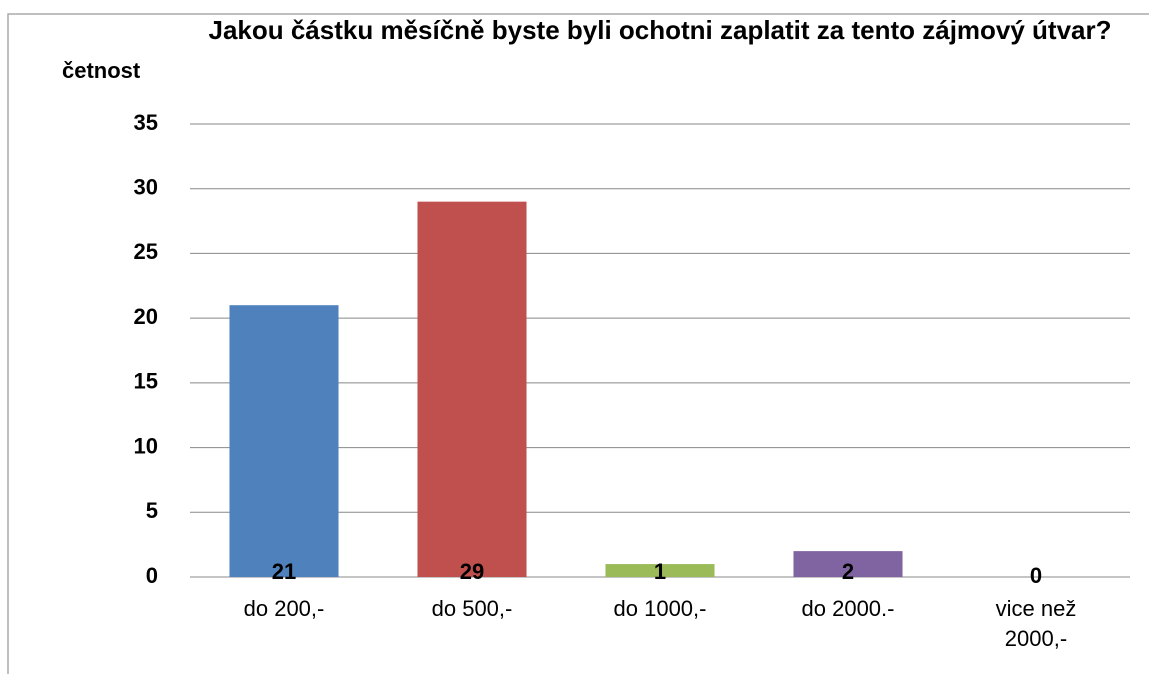 This screenshot has height=674, width=1149. Describe the element at coordinates (146, 251) in the screenshot. I see `y-tick-label: 25` at that location.